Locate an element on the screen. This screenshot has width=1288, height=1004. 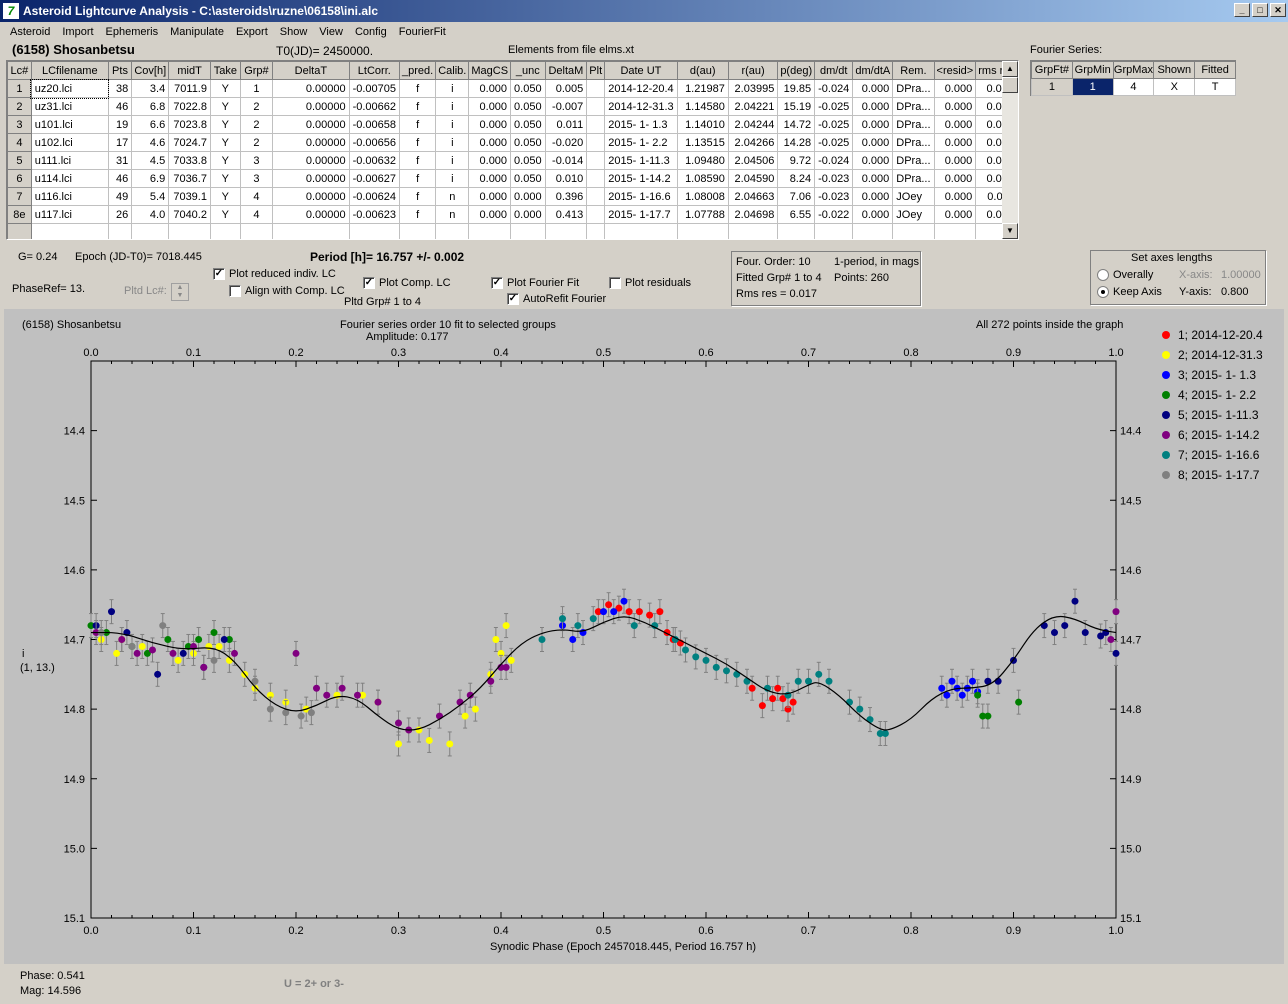
table-cell: 7036.7 is located at coordinates (189, 178).